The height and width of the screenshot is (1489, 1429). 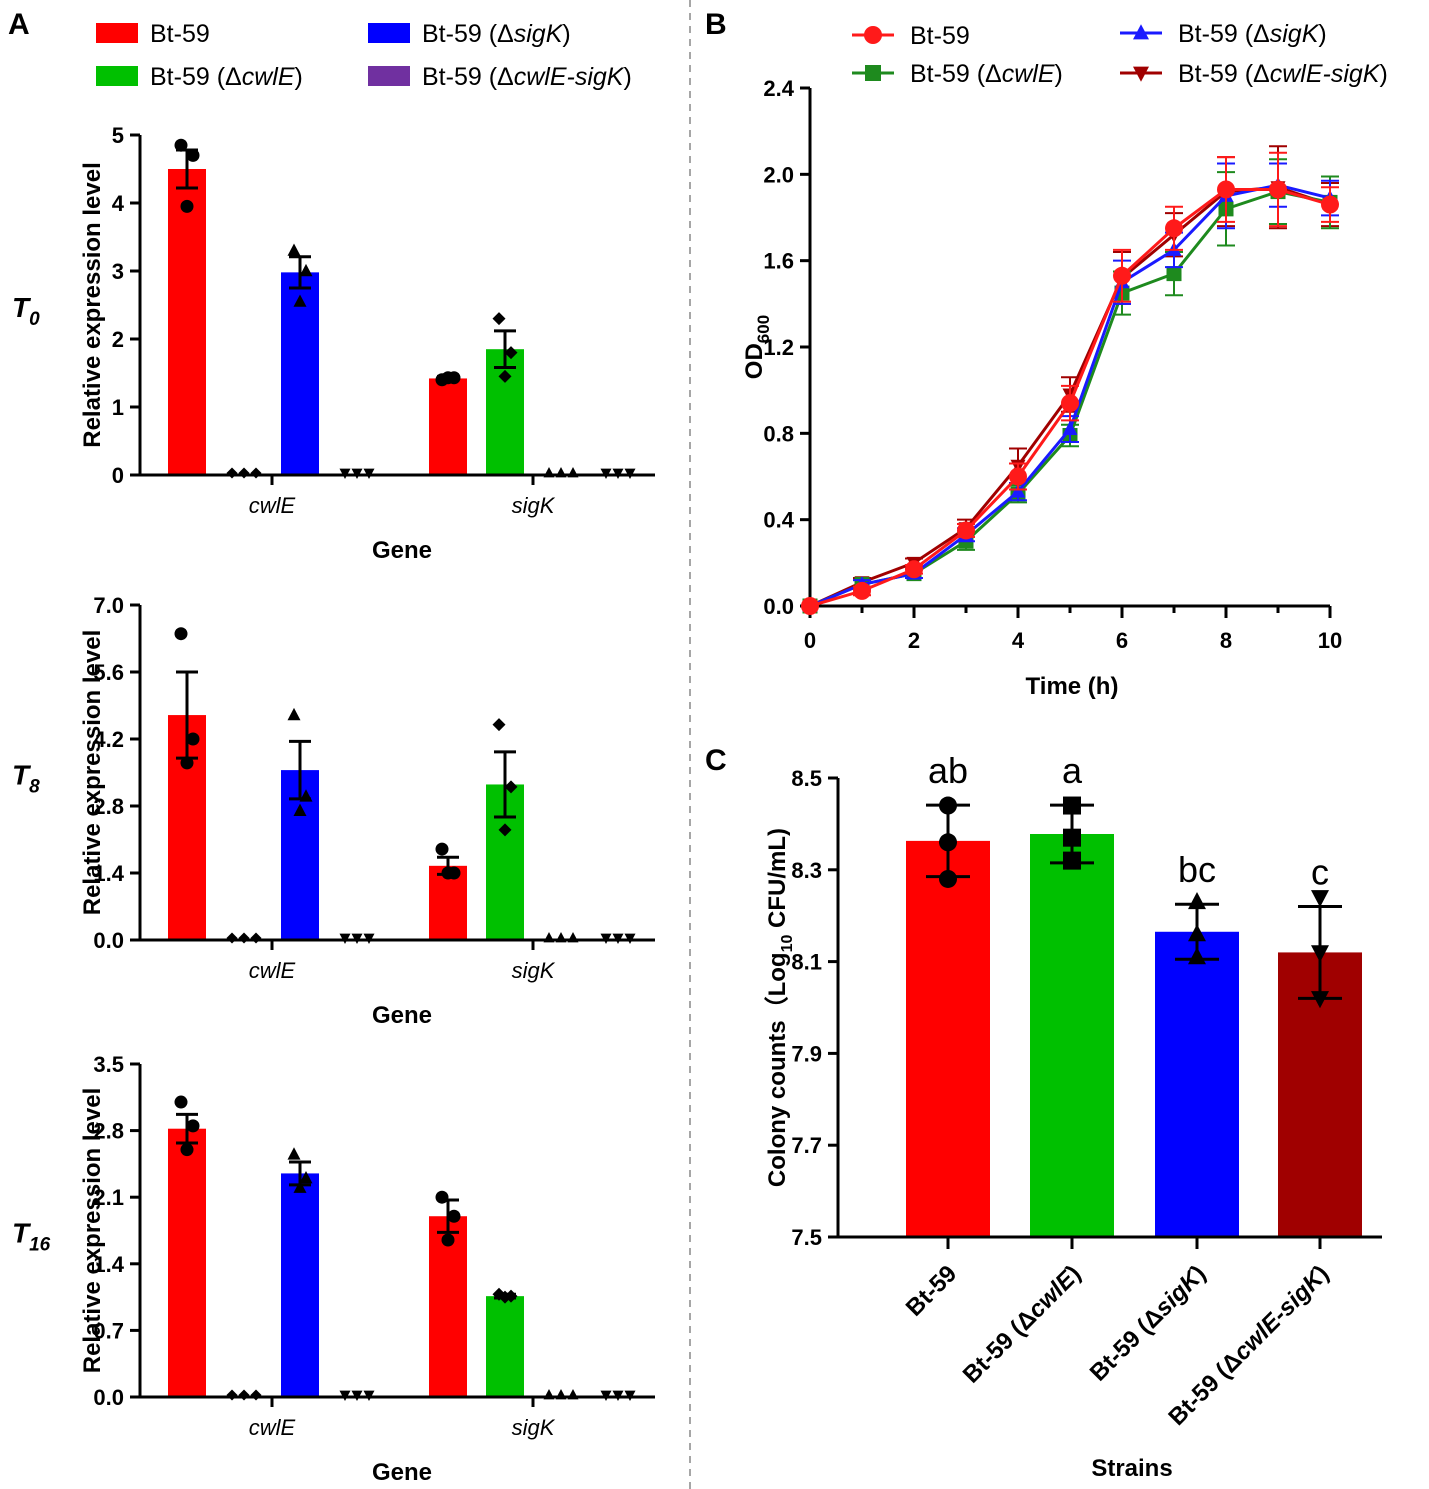 I want to click on panel-label-b: B, so click(x=716, y=24).